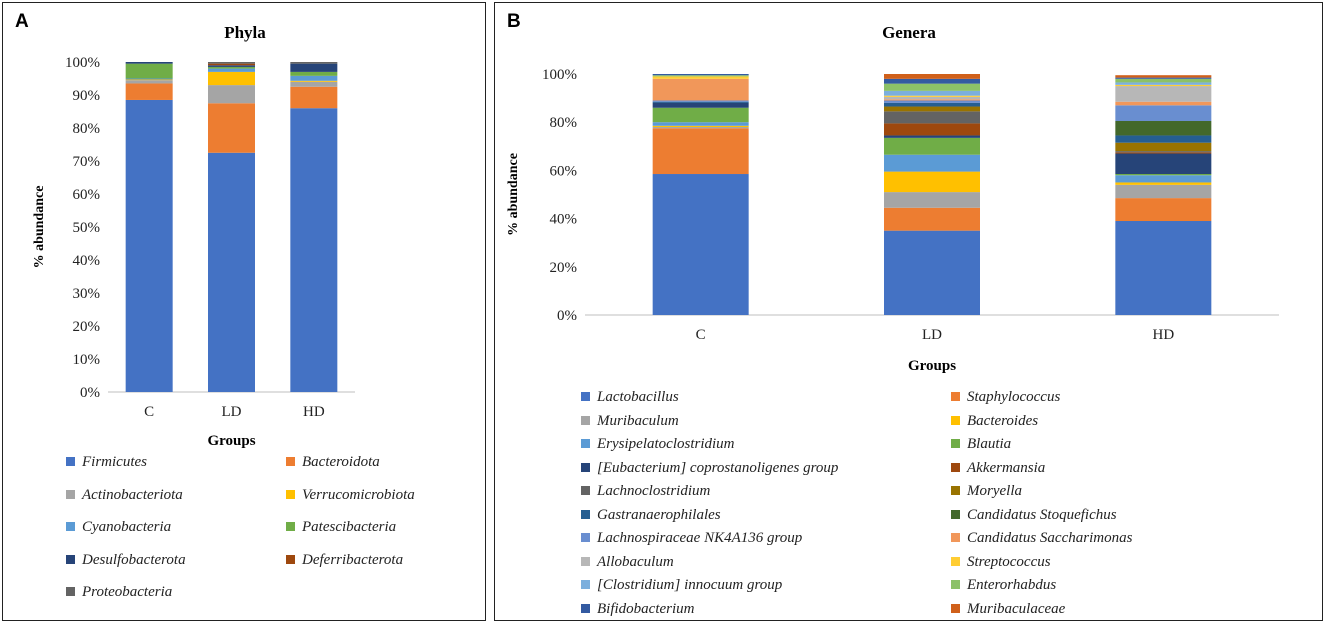 The width and height of the screenshot is (1325, 625). What do you see at coordinates (349, 527) in the screenshot?
I see `legend-label: Patescibacteria` at bounding box center [349, 527].